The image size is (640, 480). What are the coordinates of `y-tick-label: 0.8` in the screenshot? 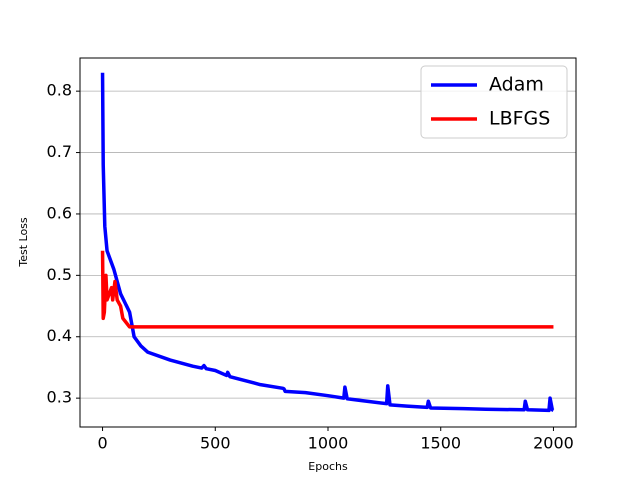 It's located at (59, 90).